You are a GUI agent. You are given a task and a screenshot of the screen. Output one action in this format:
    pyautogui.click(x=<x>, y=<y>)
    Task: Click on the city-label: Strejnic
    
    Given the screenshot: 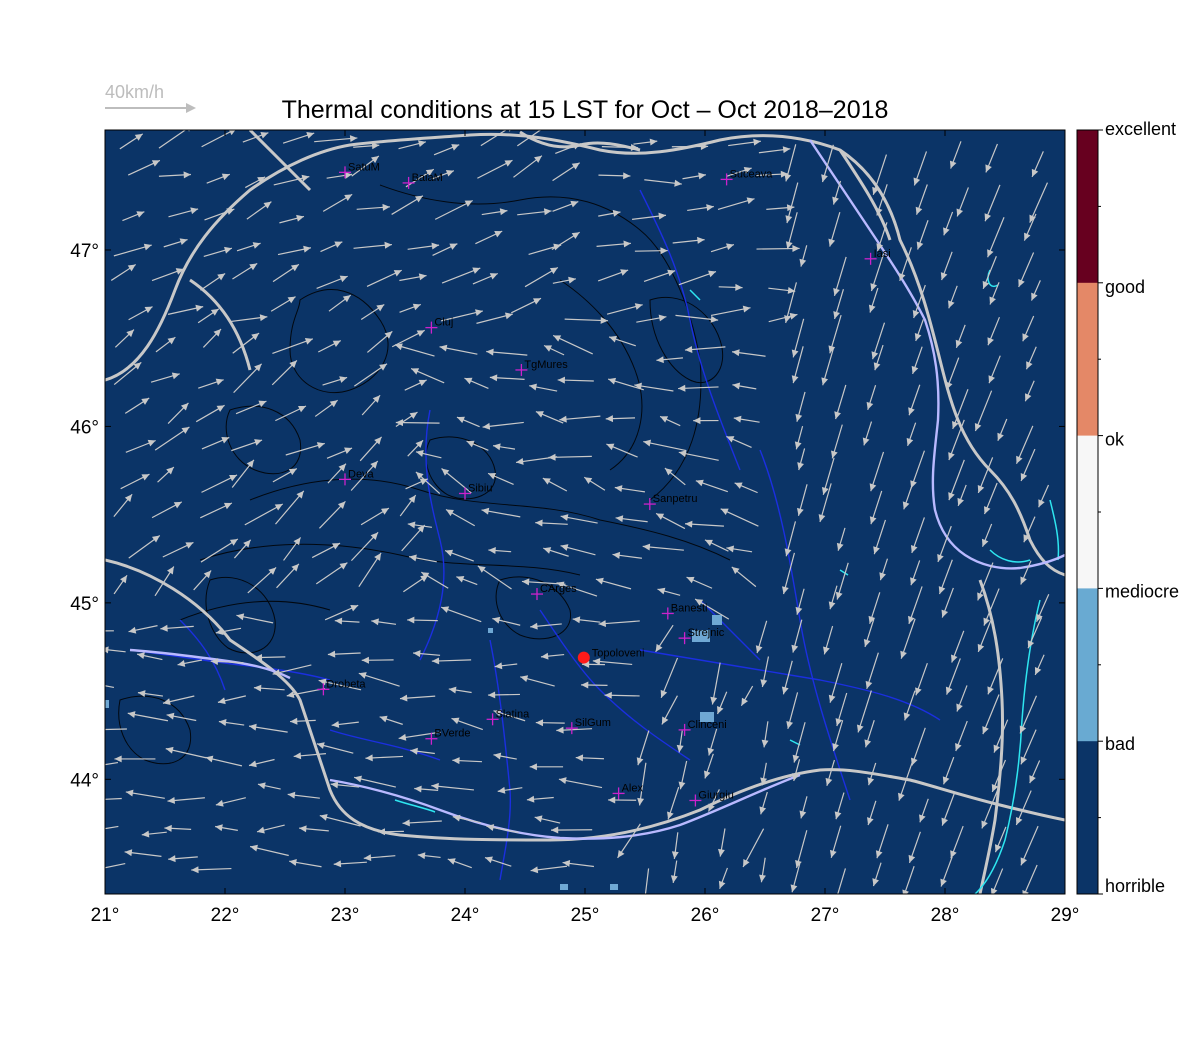 What is the action you would take?
    pyautogui.click(x=706, y=633)
    